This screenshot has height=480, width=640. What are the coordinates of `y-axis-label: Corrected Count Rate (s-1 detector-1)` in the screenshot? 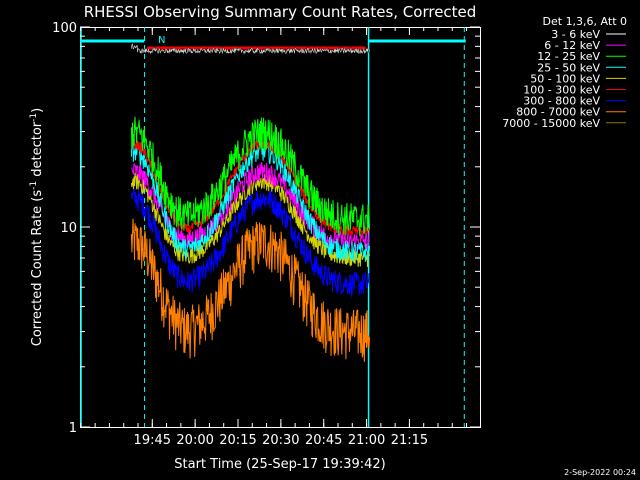 It's located at (37, 227).